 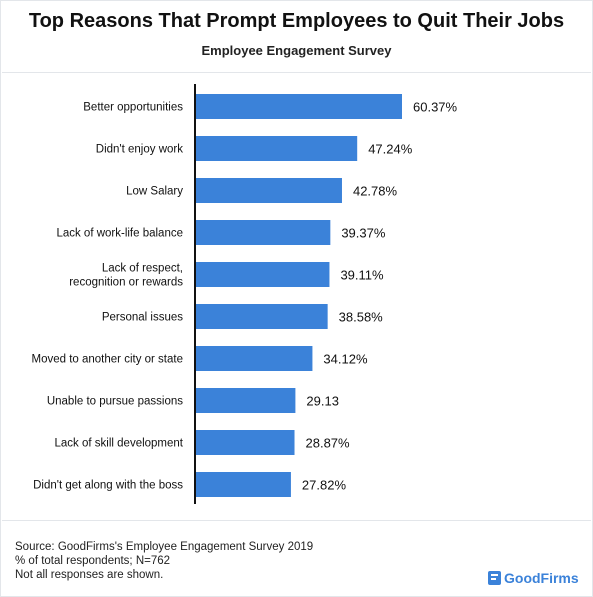 What do you see at coordinates (108, 360) in the screenshot?
I see `category-label-6: Moved to another city or state` at bounding box center [108, 360].